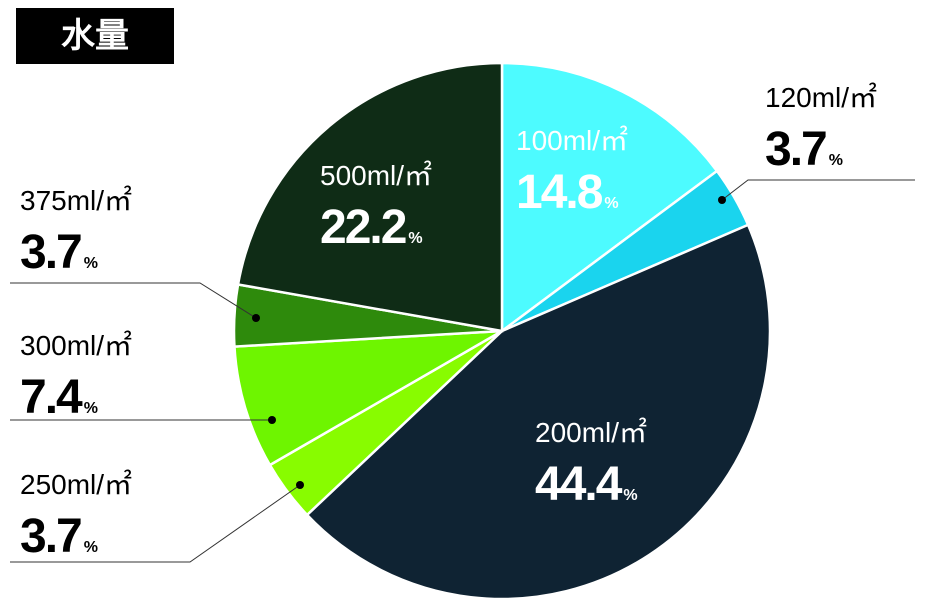 The width and height of the screenshot is (927, 608). What do you see at coordinates (591, 432) in the screenshot?
I see `slice-name: 200ml/㎡` at bounding box center [591, 432].